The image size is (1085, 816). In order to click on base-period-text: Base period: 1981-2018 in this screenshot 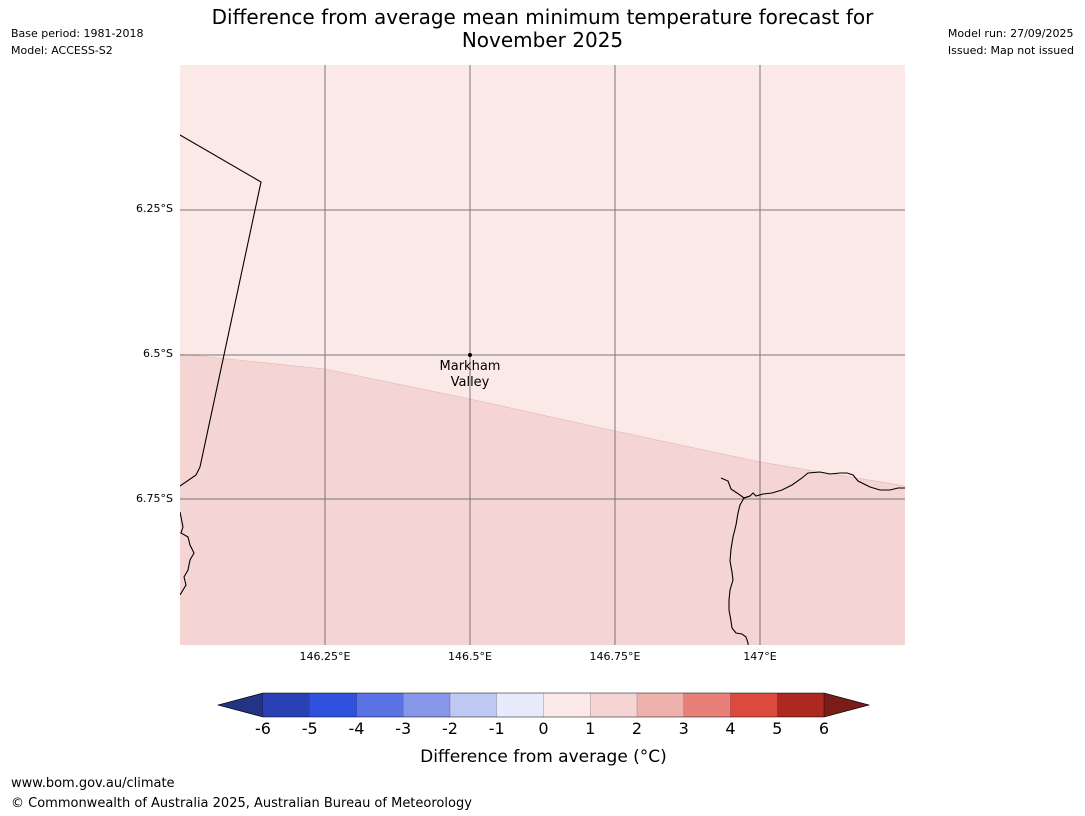, I will do `click(77, 33)`.